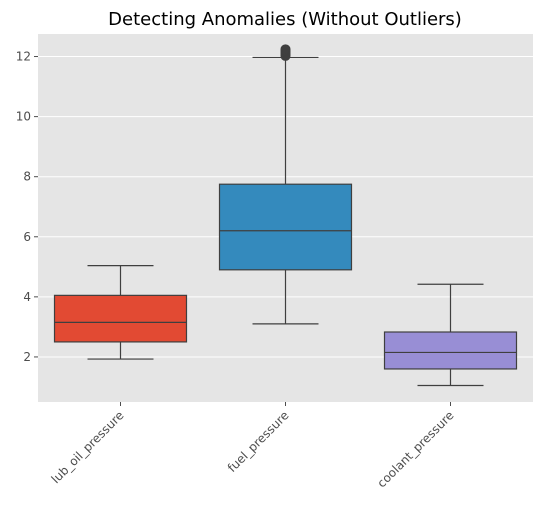  I want to click on outlier-point, so click(285, 49).